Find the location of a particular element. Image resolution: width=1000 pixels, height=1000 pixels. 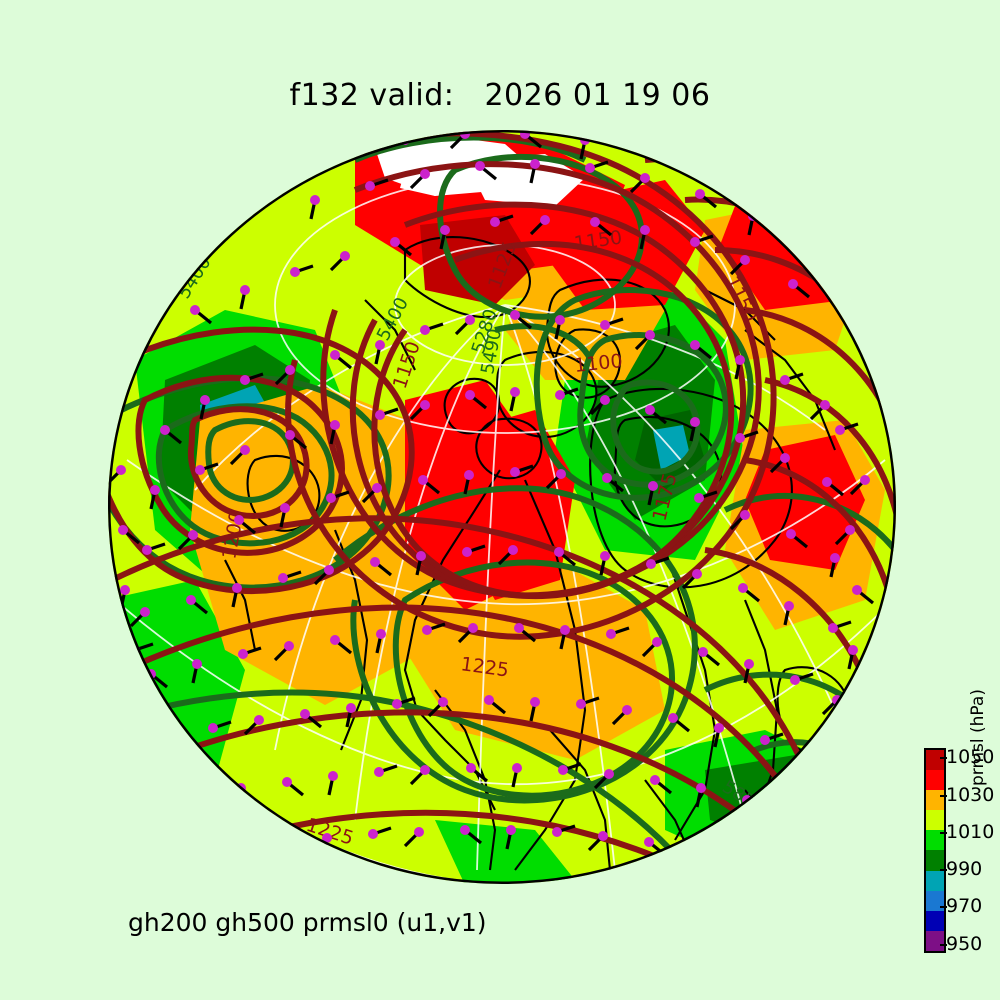

colorbar-tick-label: 990 is located at coordinates (961, 869).